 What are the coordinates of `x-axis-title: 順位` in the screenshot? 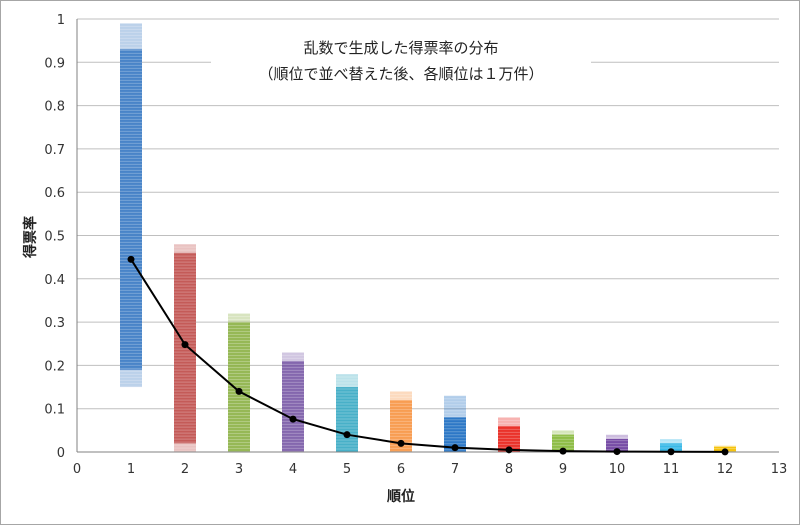 It's located at (401, 496).